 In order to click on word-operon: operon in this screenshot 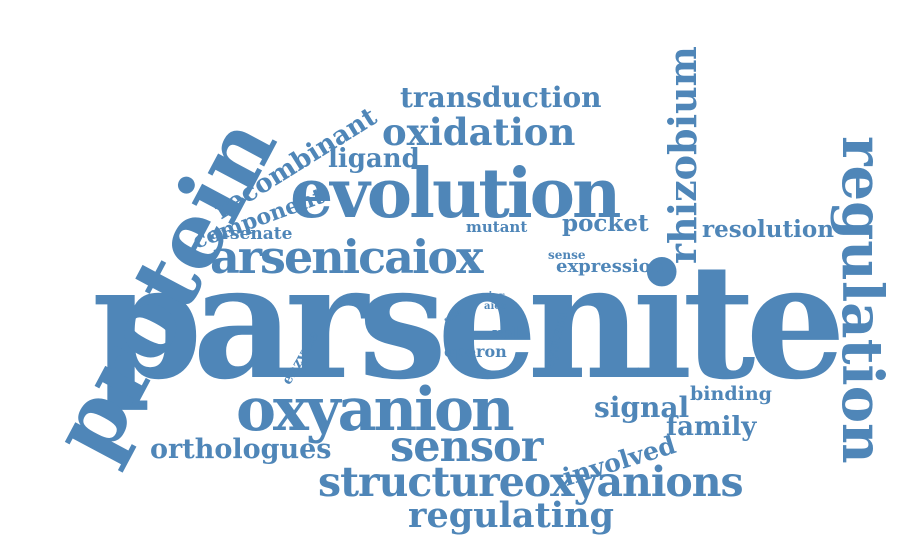, I will do `click(475, 351)`.